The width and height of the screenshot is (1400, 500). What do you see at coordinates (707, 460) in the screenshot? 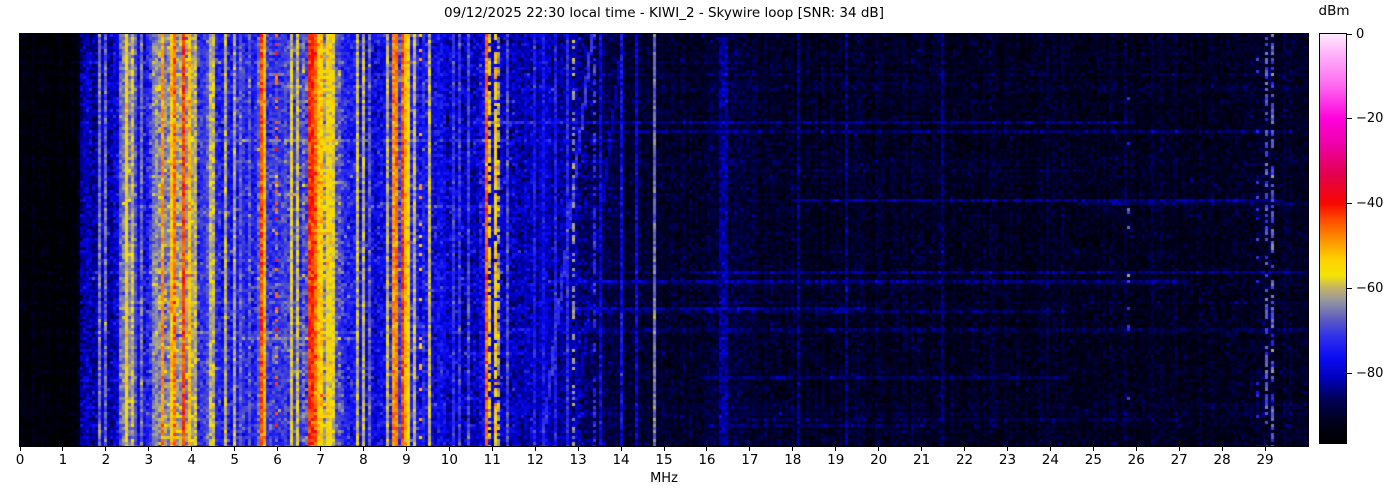
I see `x-tick-label: 16` at bounding box center [707, 460].